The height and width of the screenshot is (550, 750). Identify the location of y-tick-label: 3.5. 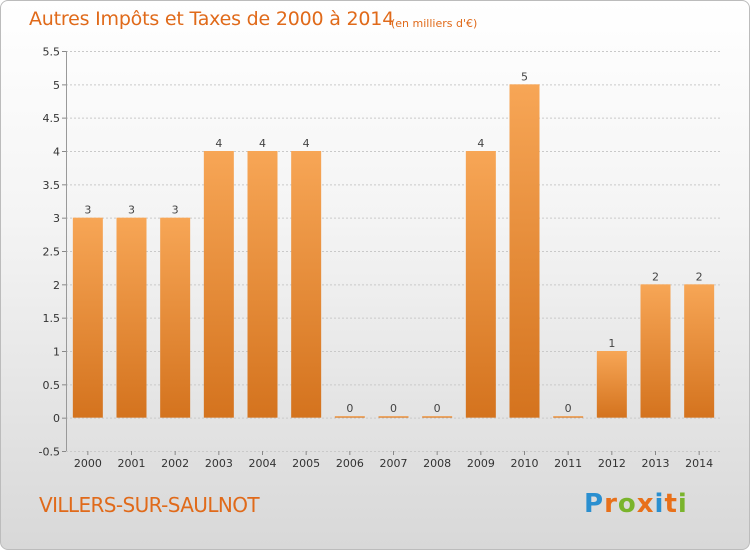
(52, 185).